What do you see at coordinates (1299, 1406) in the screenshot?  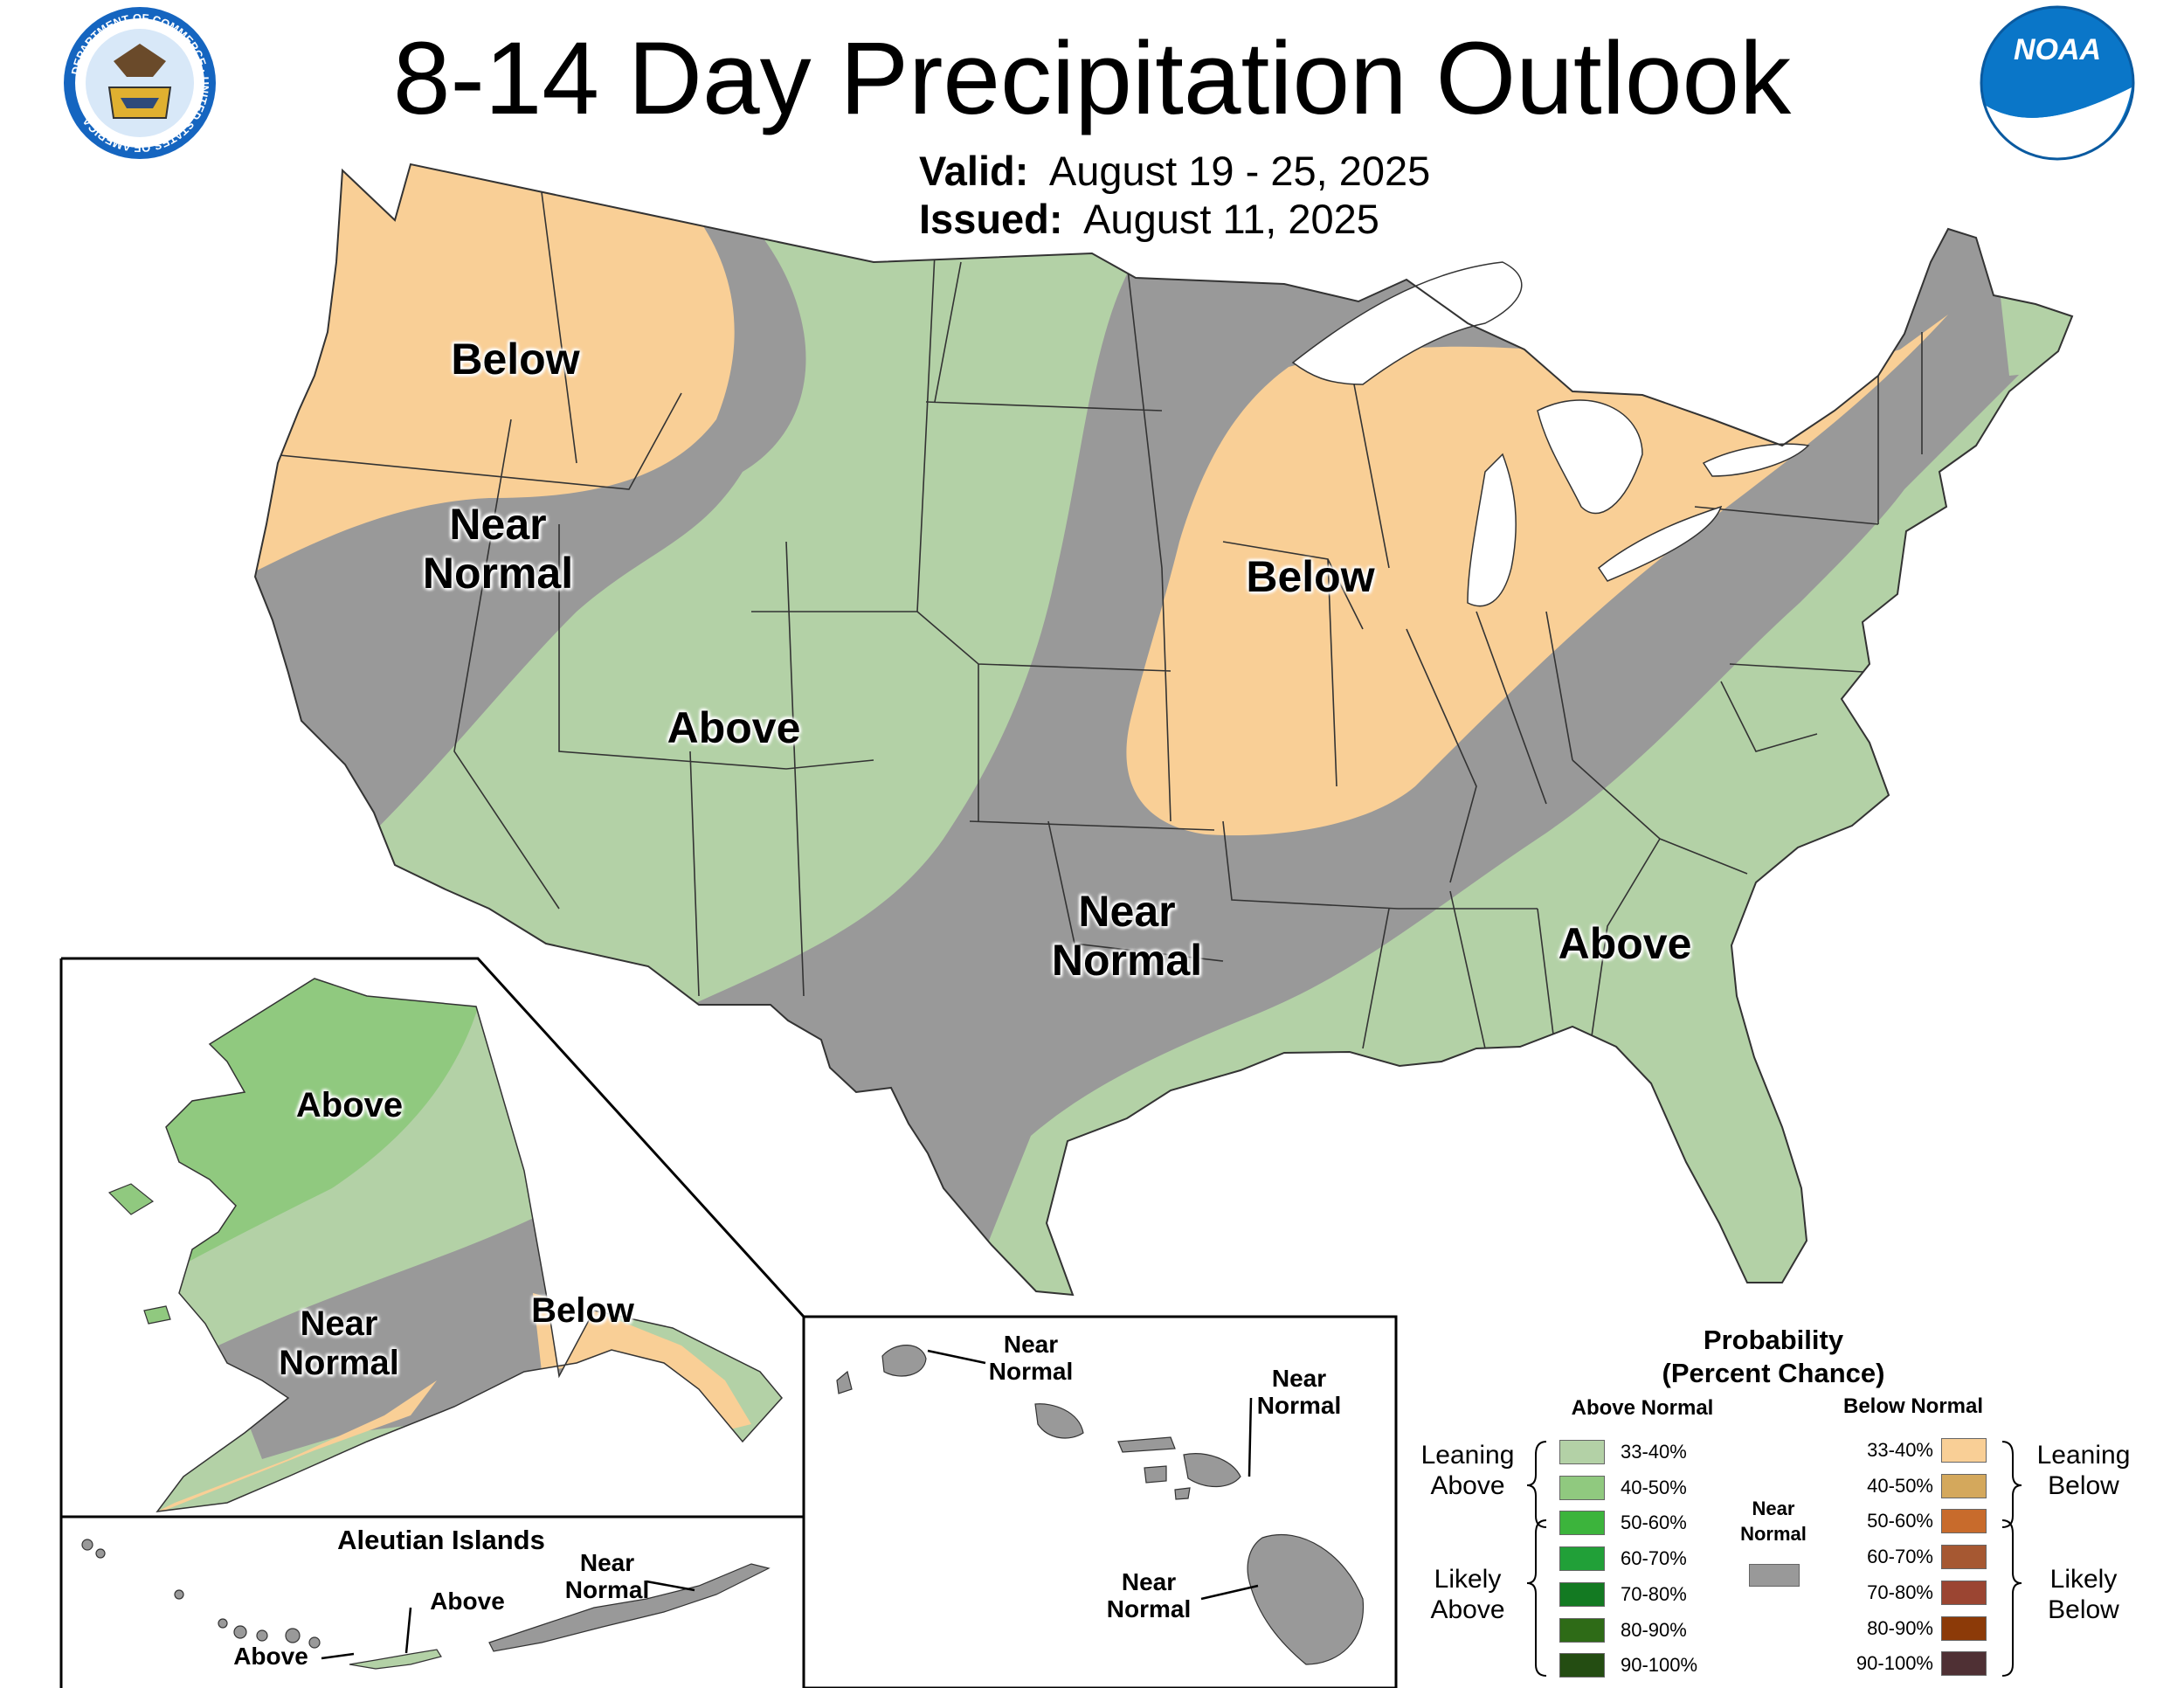 I see `label-hi-maui-near-line2: Normal` at bounding box center [1299, 1406].